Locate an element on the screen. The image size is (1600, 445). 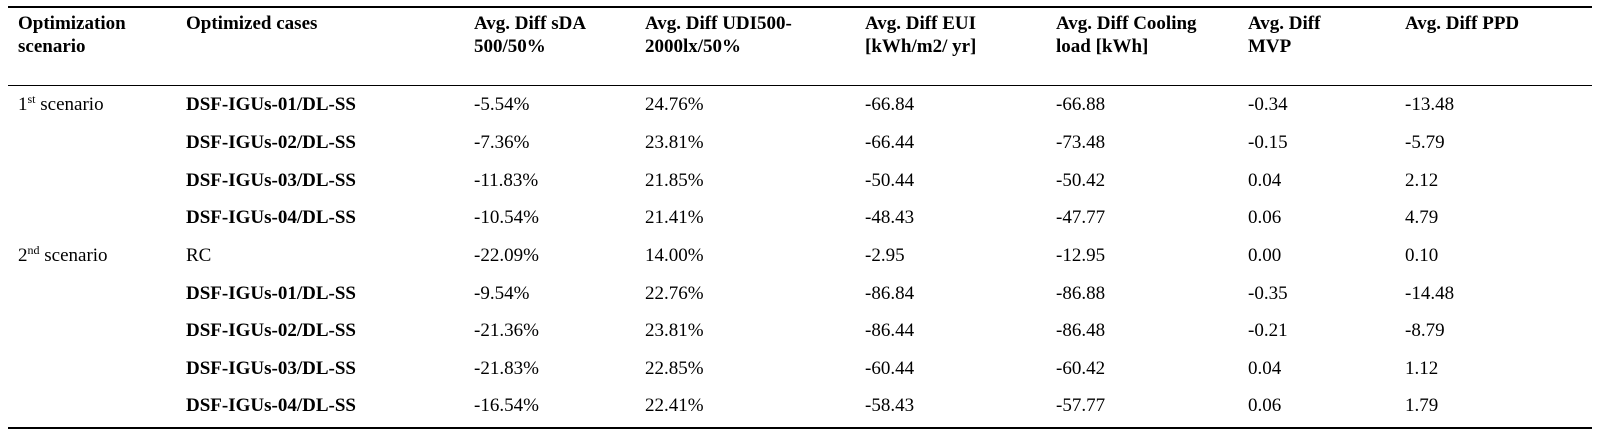
cooling-load-cell: -57.77 is located at coordinates (1081, 405).